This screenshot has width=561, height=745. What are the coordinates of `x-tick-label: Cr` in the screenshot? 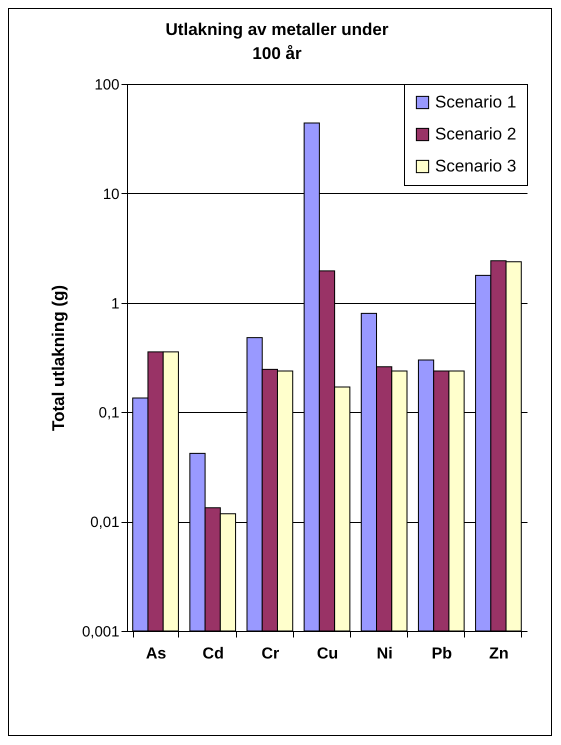 It's located at (270, 654).